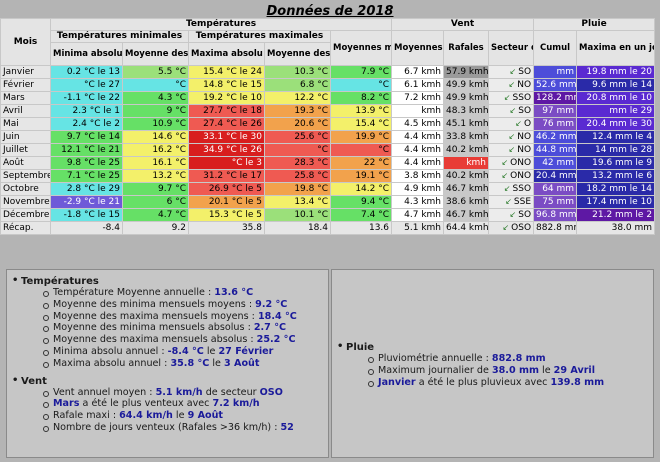 This screenshot has height=462, width=660. Describe the element at coordinates (234, 292) in the screenshot. I see `summary-value: 13.6 °C` at that location.